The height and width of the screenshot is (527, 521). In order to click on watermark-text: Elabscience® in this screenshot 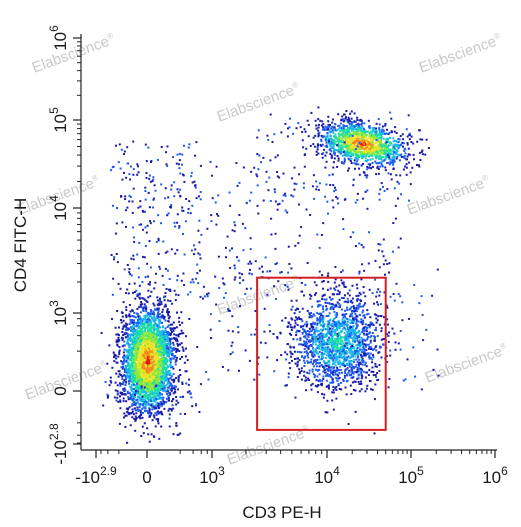, I will do `click(466, 364)`.